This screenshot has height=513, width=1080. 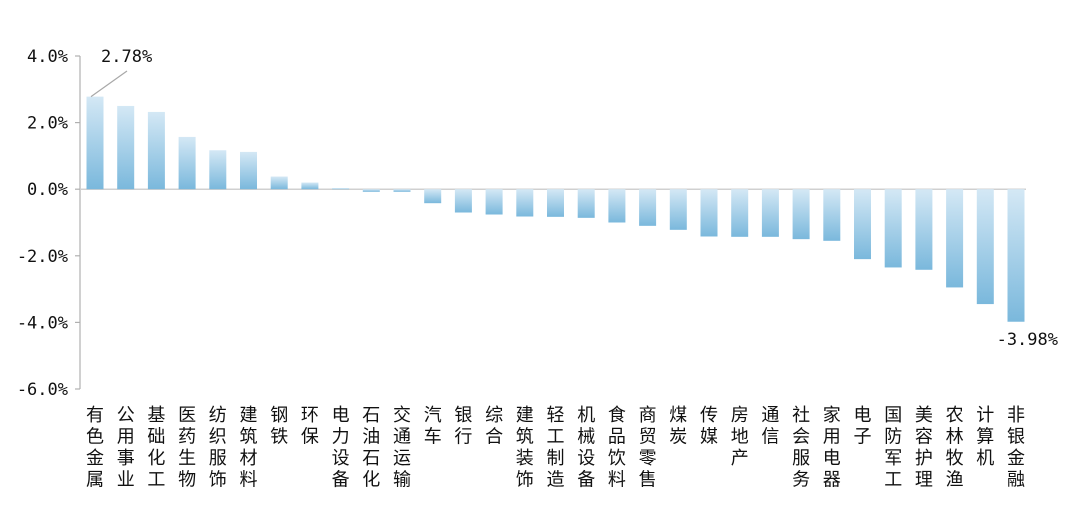 What do you see at coordinates (955, 448) in the screenshot?
I see `x-category-label: 农林牧渔` at bounding box center [955, 448].